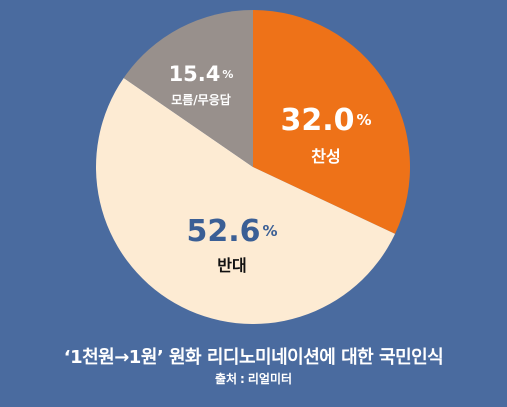 The image size is (507, 407). Describe the element at coordinates (231, 265) in the screenshot. I see `slice-label-disagree: 반대` at that location.